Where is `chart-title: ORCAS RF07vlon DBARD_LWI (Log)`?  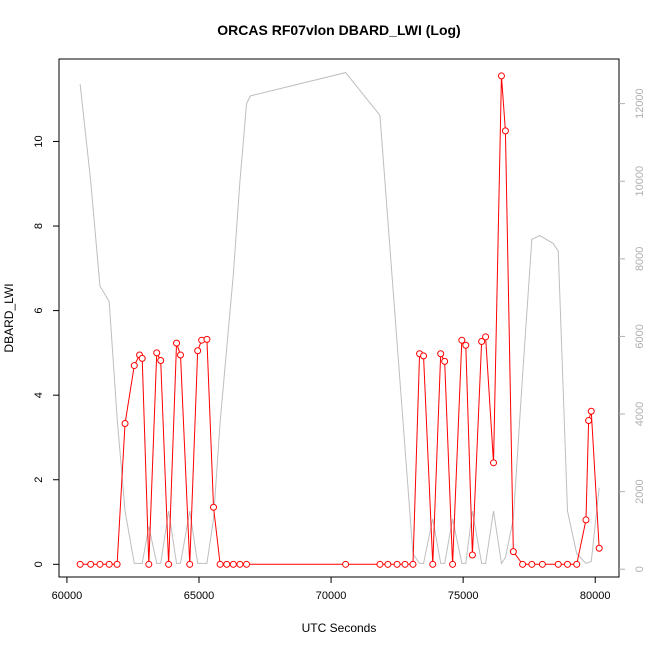 chart-title: ORCAS RF07vlon DBARD_LWI (Log) is located at coordinates (338, 30).